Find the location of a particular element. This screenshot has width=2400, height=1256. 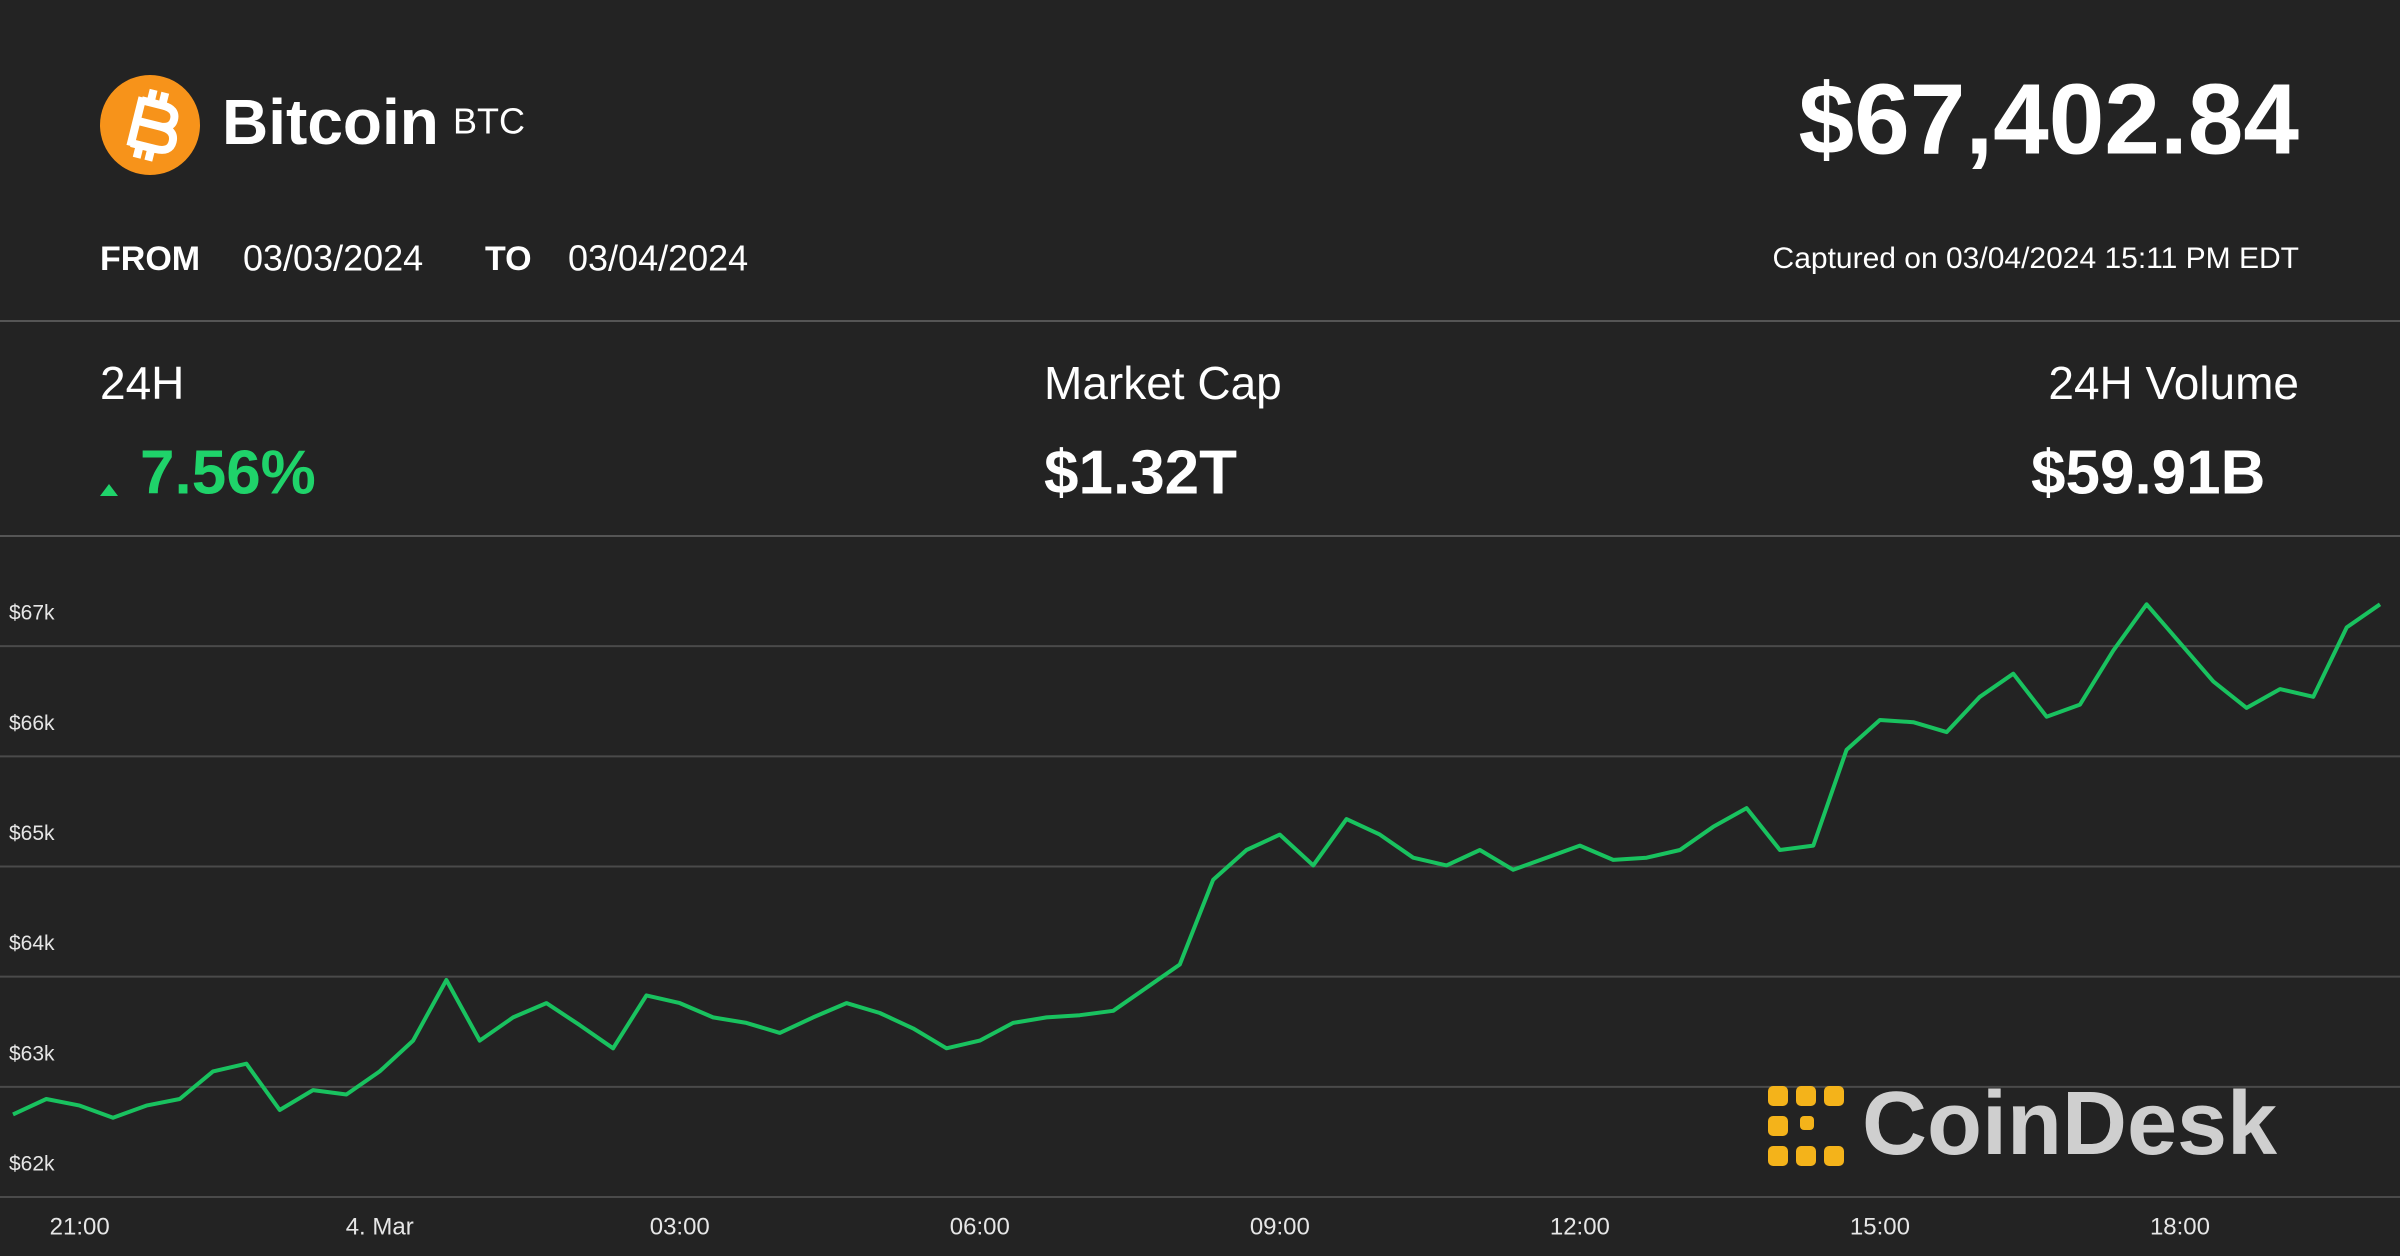

x-tick-label: 4. Mar is located at coordinates (380, 1226).